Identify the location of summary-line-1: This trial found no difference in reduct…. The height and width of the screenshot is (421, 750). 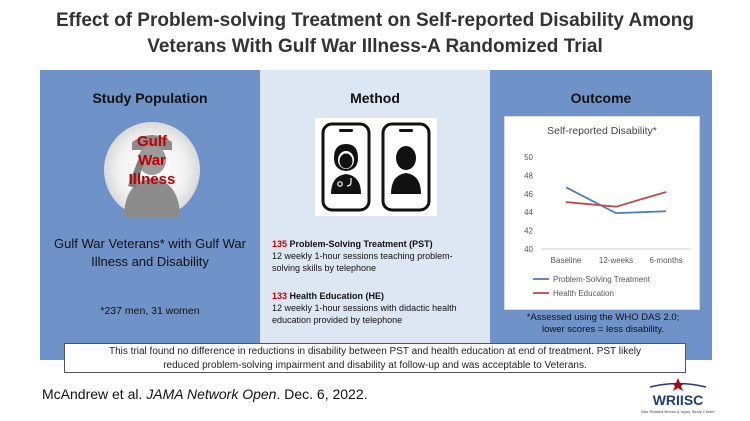
(375, 351).